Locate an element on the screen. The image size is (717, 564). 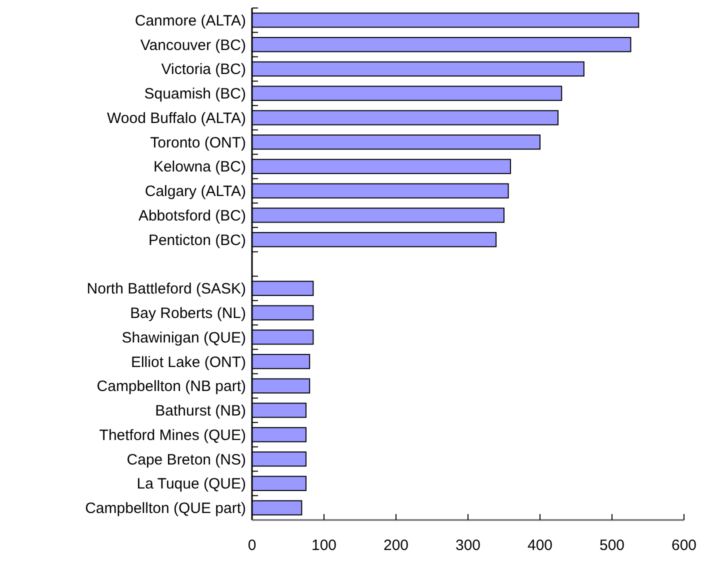
y-tick-label: Elliot Lake (ONT) is located at coordinates (188, 362).